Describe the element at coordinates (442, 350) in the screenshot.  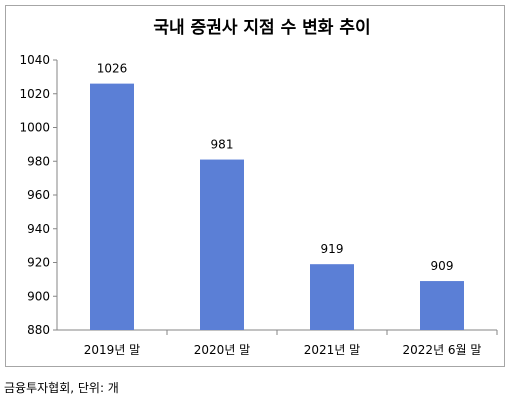
I see `x-tick-label: 2022년 6월 말` at that location.